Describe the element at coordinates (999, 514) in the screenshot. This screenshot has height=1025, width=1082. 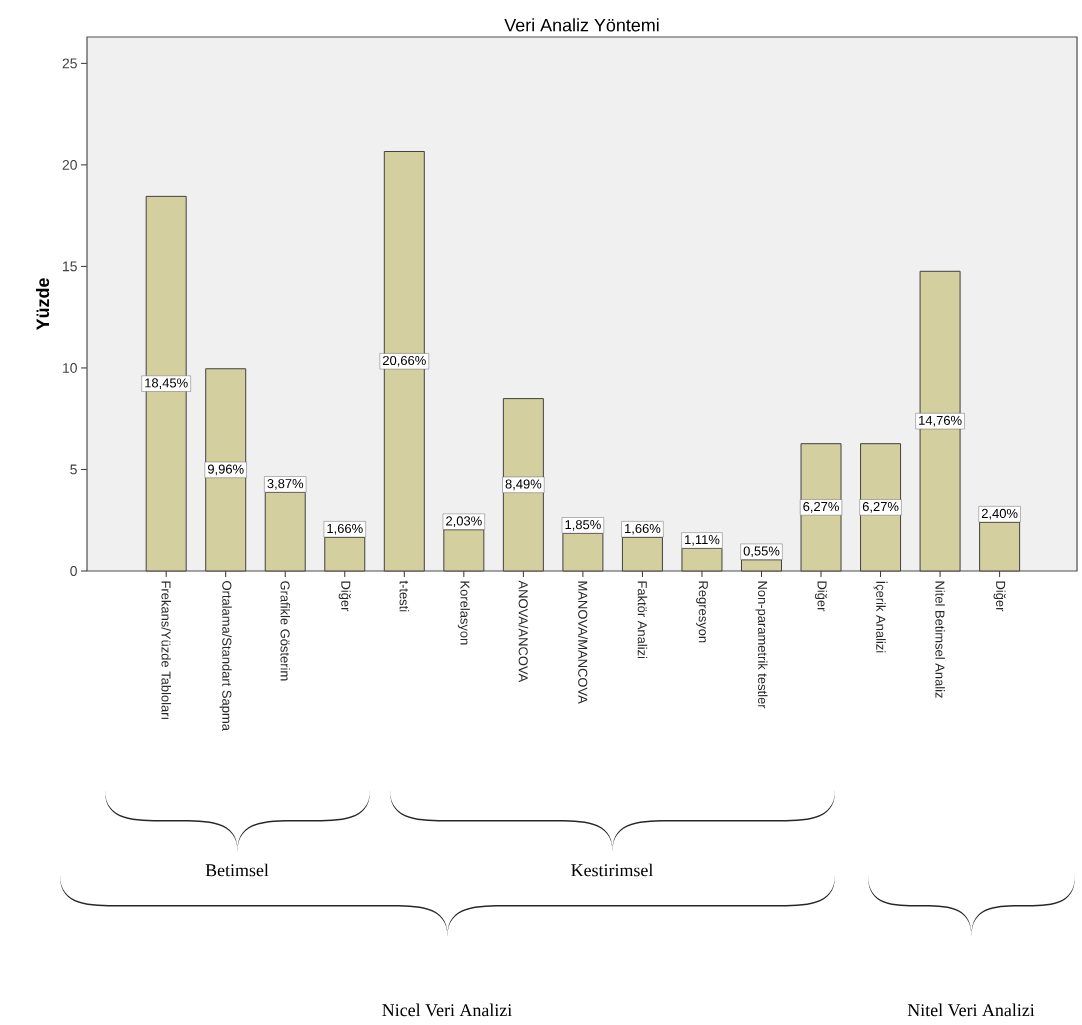
I see `data-label: 2,40%` at that location.